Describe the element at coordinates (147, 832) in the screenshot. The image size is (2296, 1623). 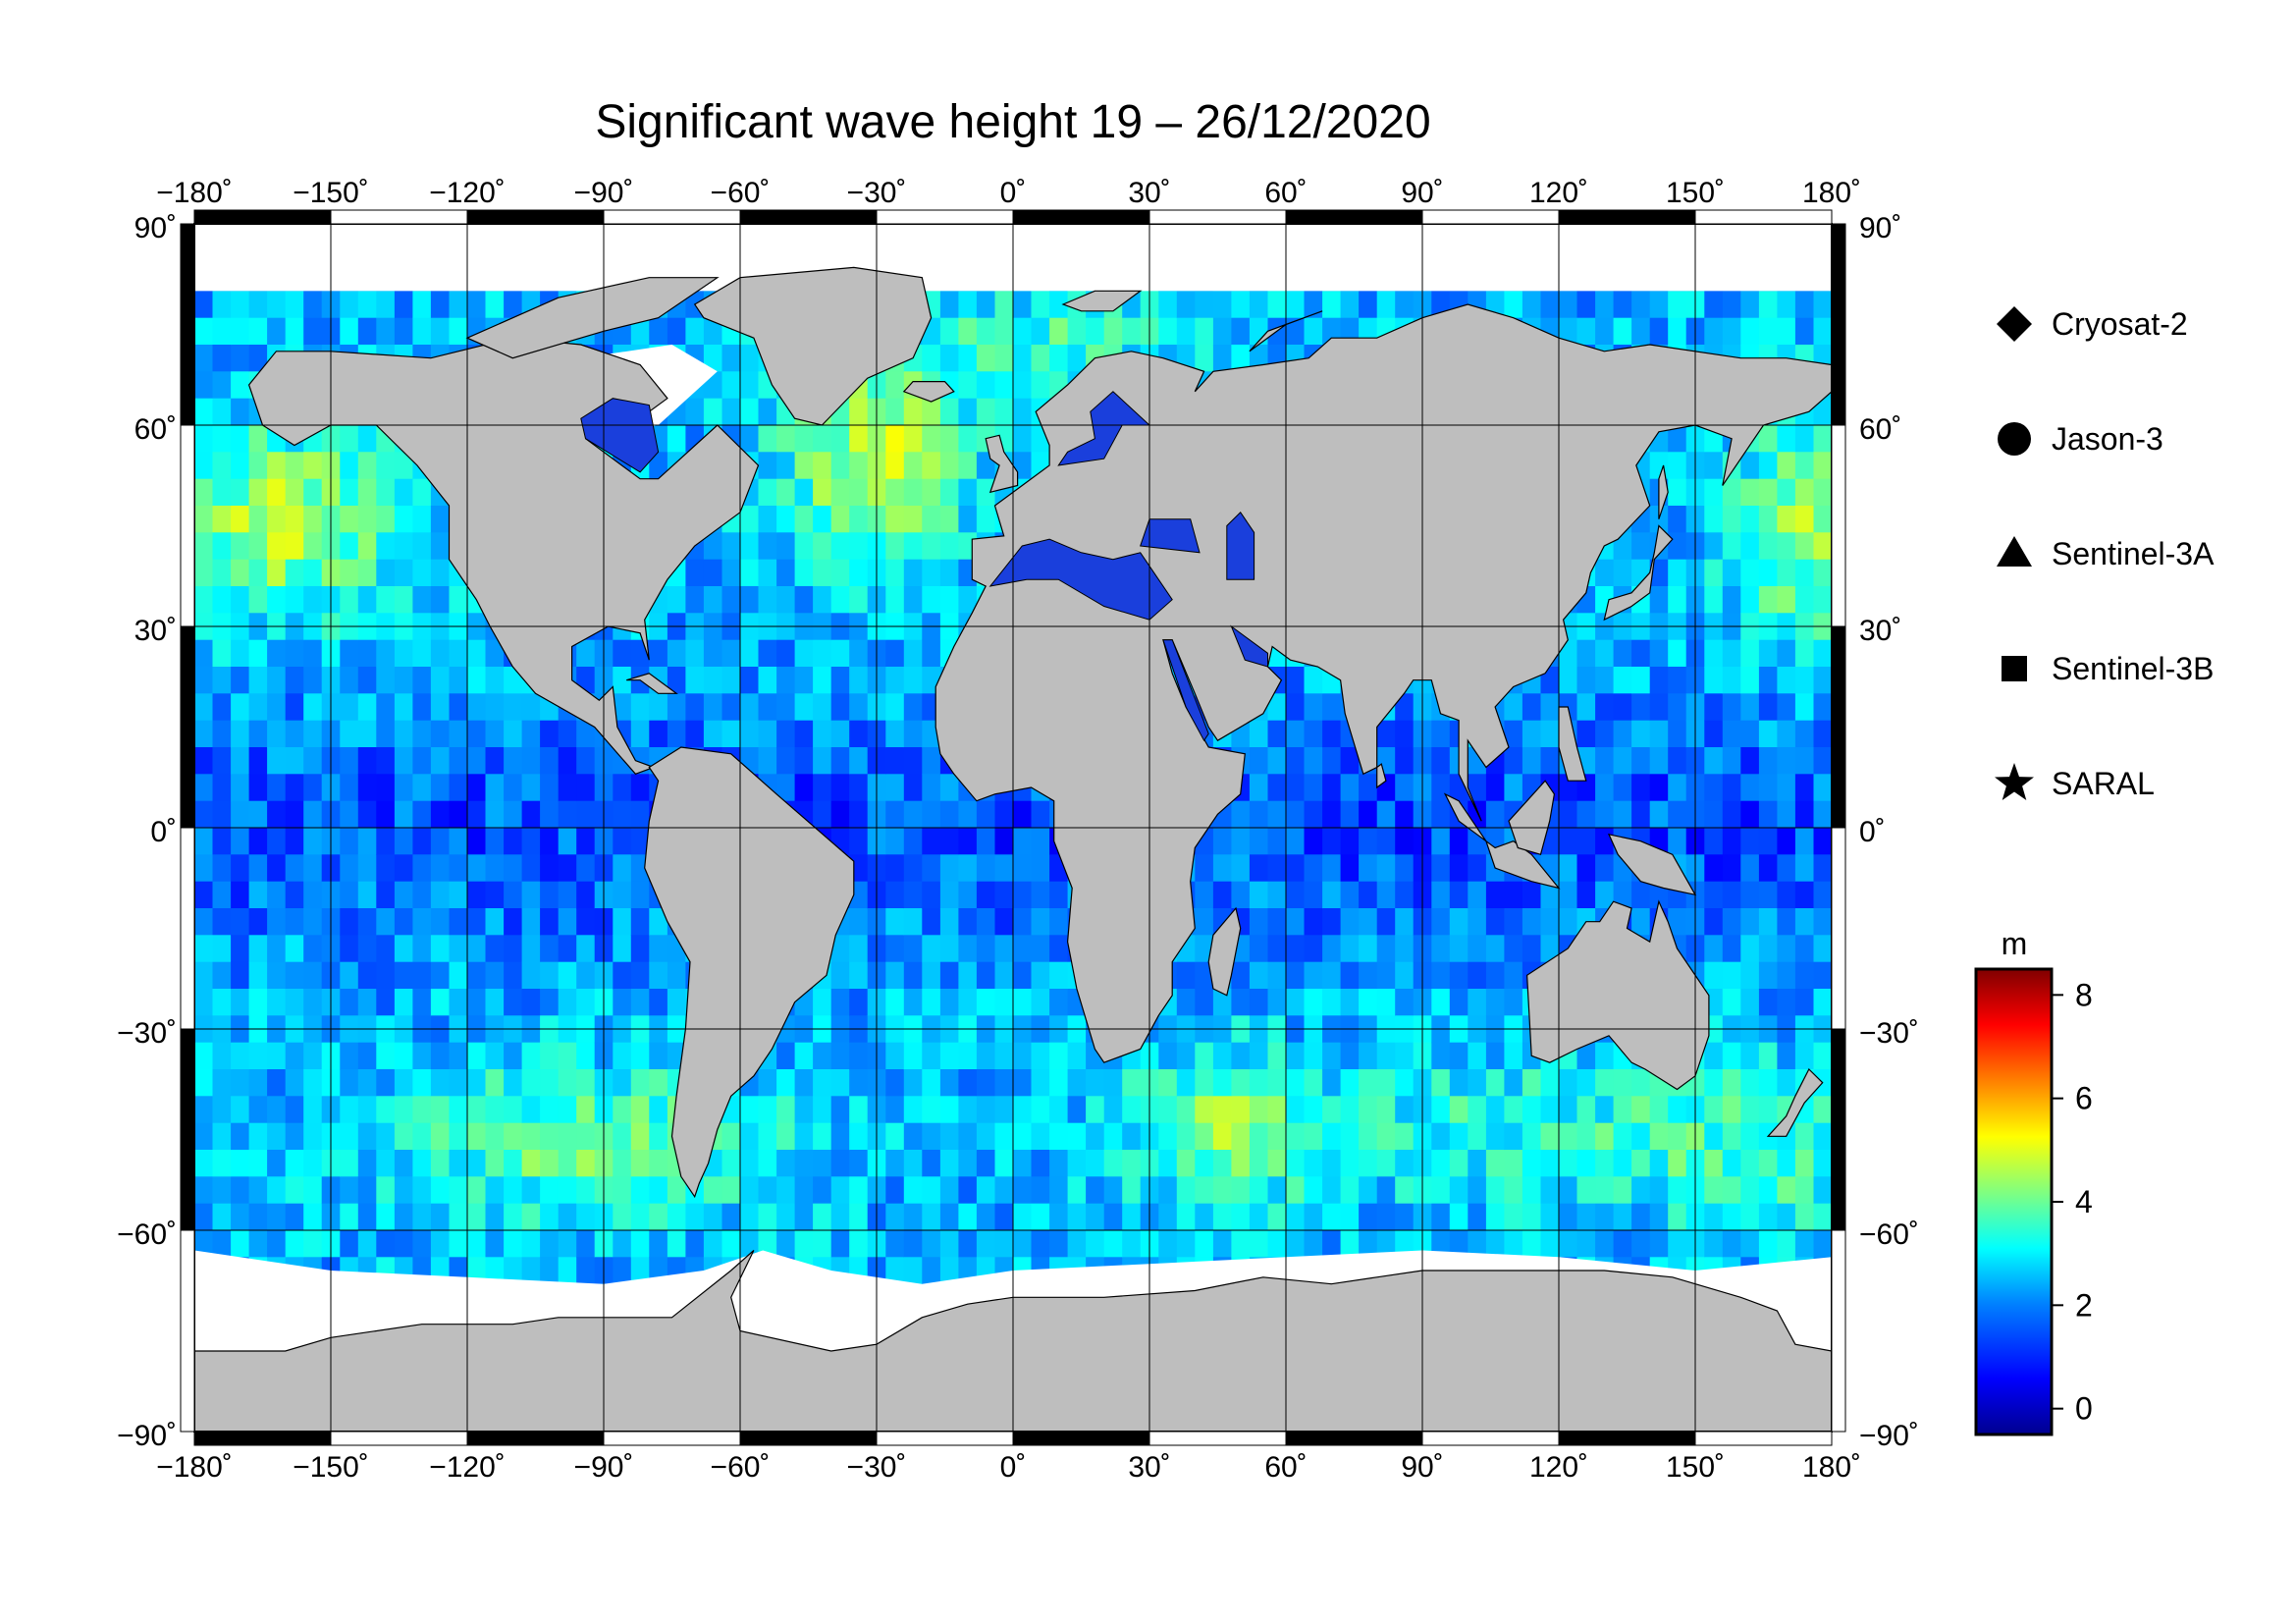
I see `latitude-labels-left: 90˚ 60˚ 30˚ 0˚ −30˚ −60˚ −90˚` at that location.